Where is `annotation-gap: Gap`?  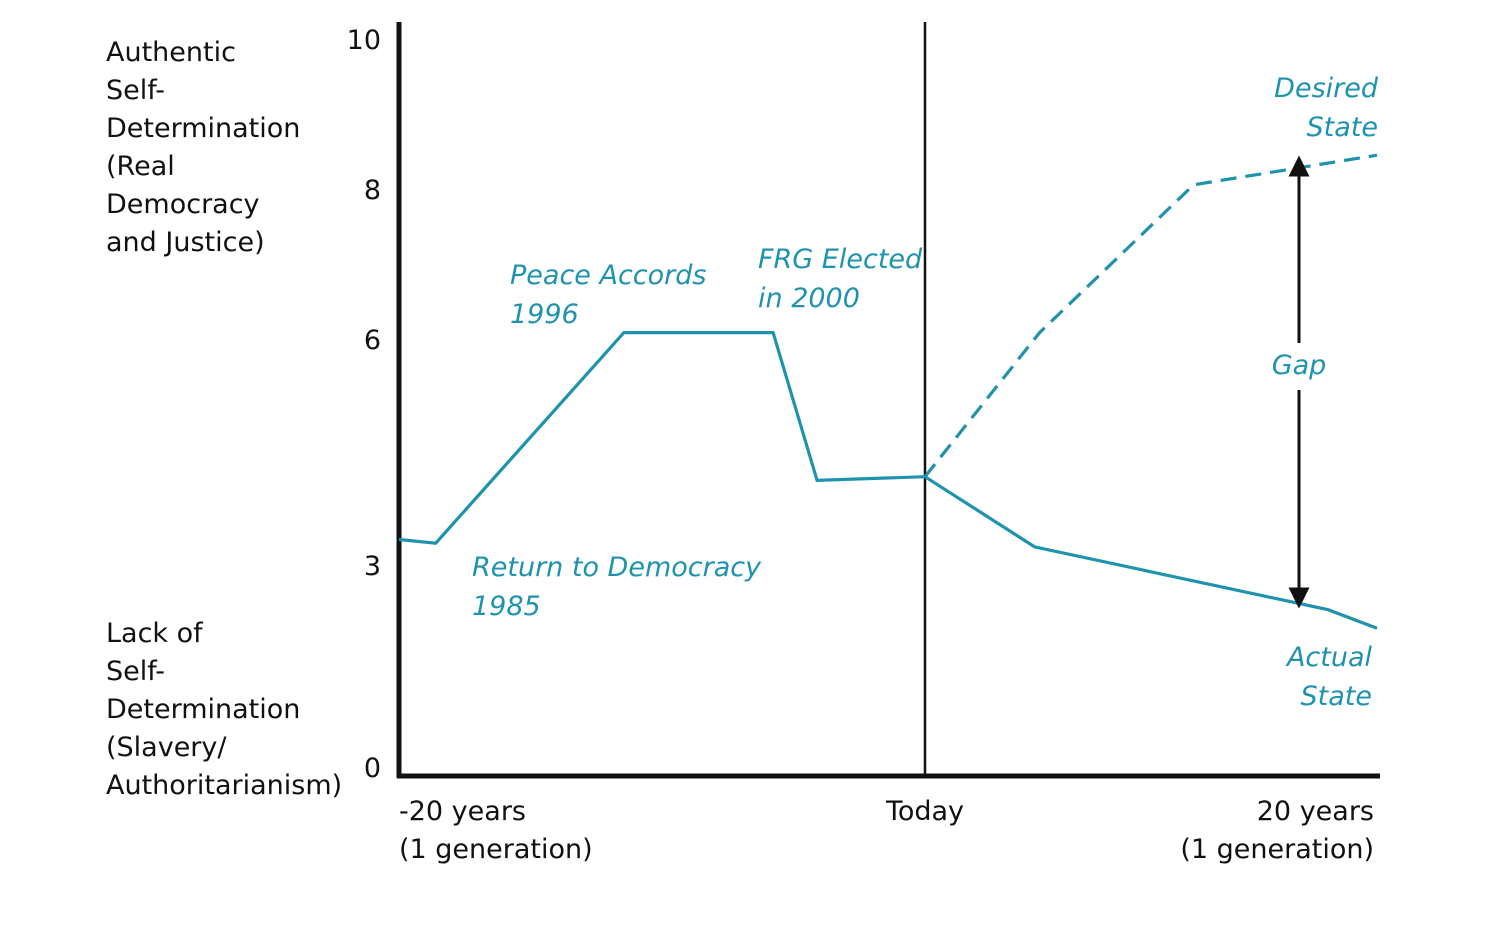
annotation-gap: Gap is located at coordinates (1299, 365).